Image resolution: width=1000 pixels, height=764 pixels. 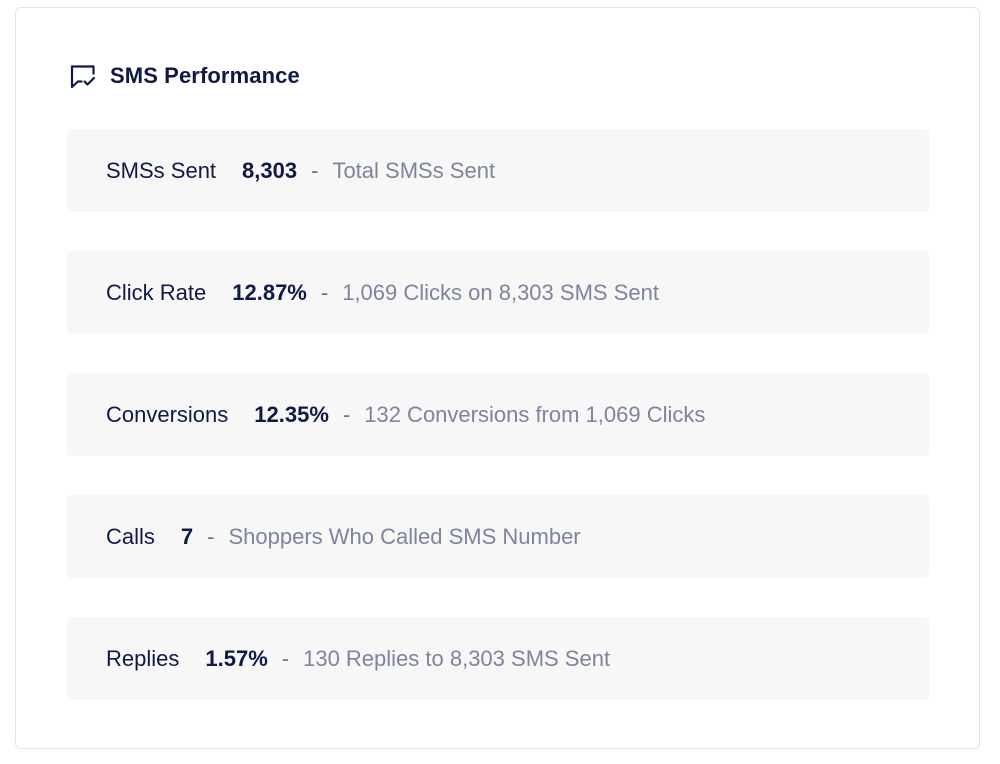 I want to click on metric-row-calls: Calls 7 - Shoppers Who Called SMS Number, so click(x=498, y=536).